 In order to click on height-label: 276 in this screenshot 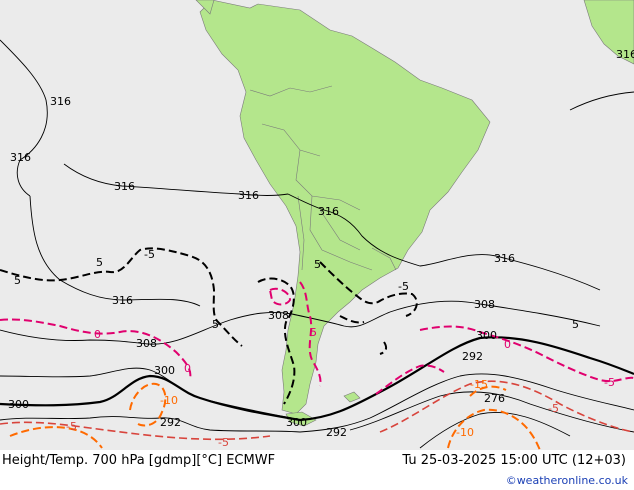, I will do `click(494, 398)`.